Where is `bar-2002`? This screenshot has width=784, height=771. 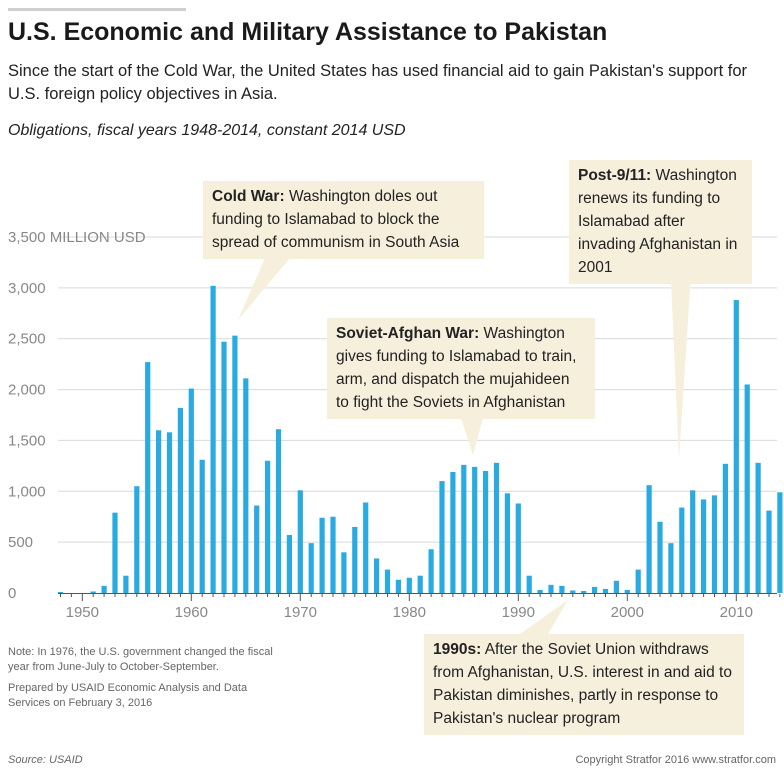 bar-2002 is located at coordinates (649, 539).